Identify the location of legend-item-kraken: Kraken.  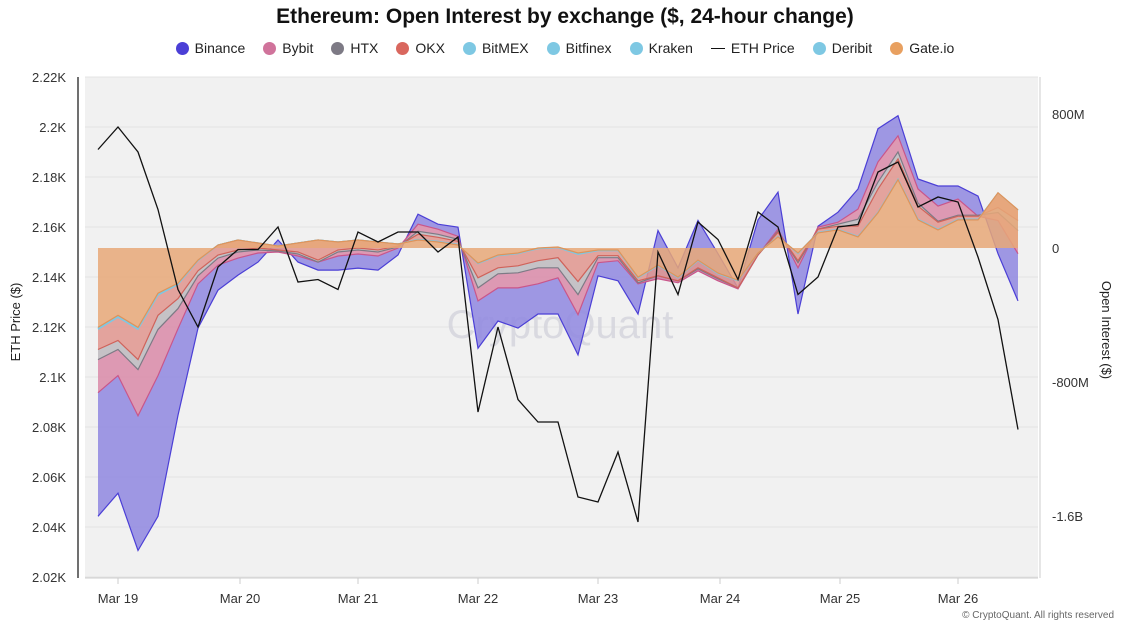
(661, 48).